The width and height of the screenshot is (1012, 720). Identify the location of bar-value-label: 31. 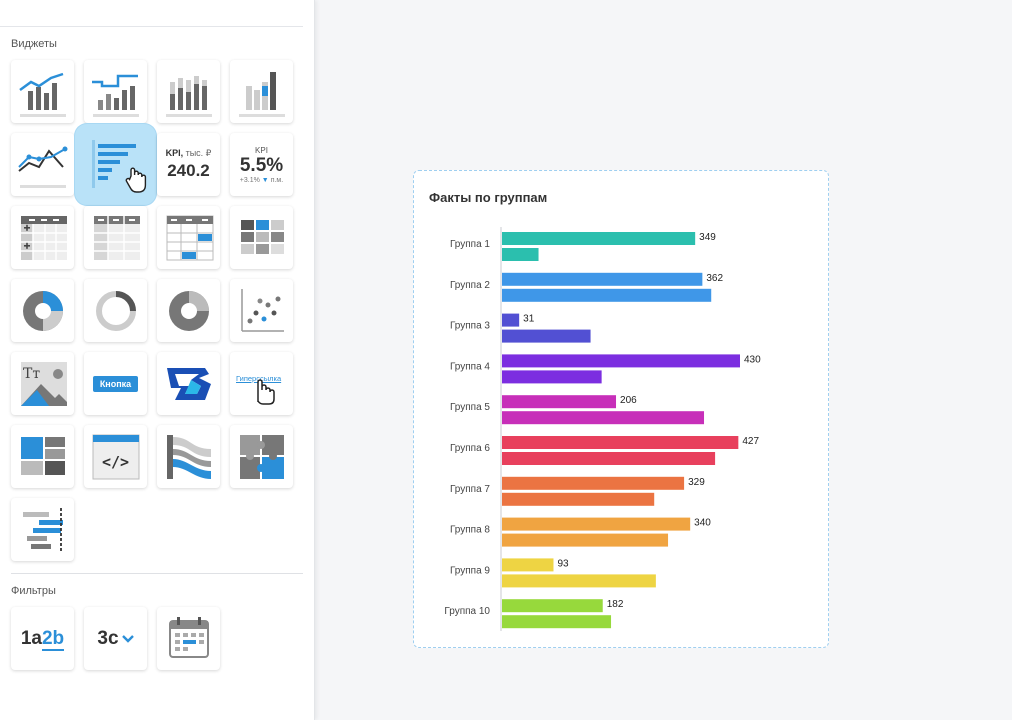
(529, 319).